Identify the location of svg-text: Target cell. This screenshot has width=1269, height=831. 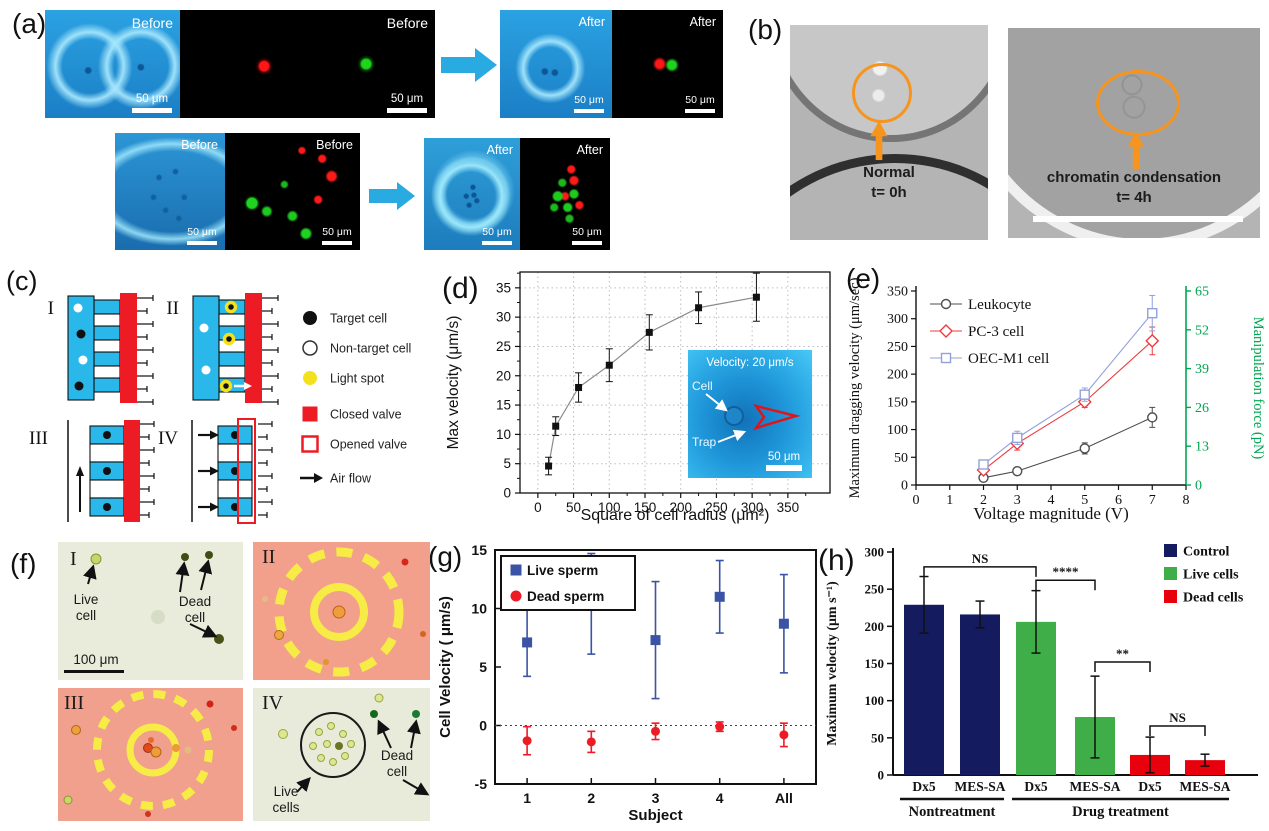
(358, 319).